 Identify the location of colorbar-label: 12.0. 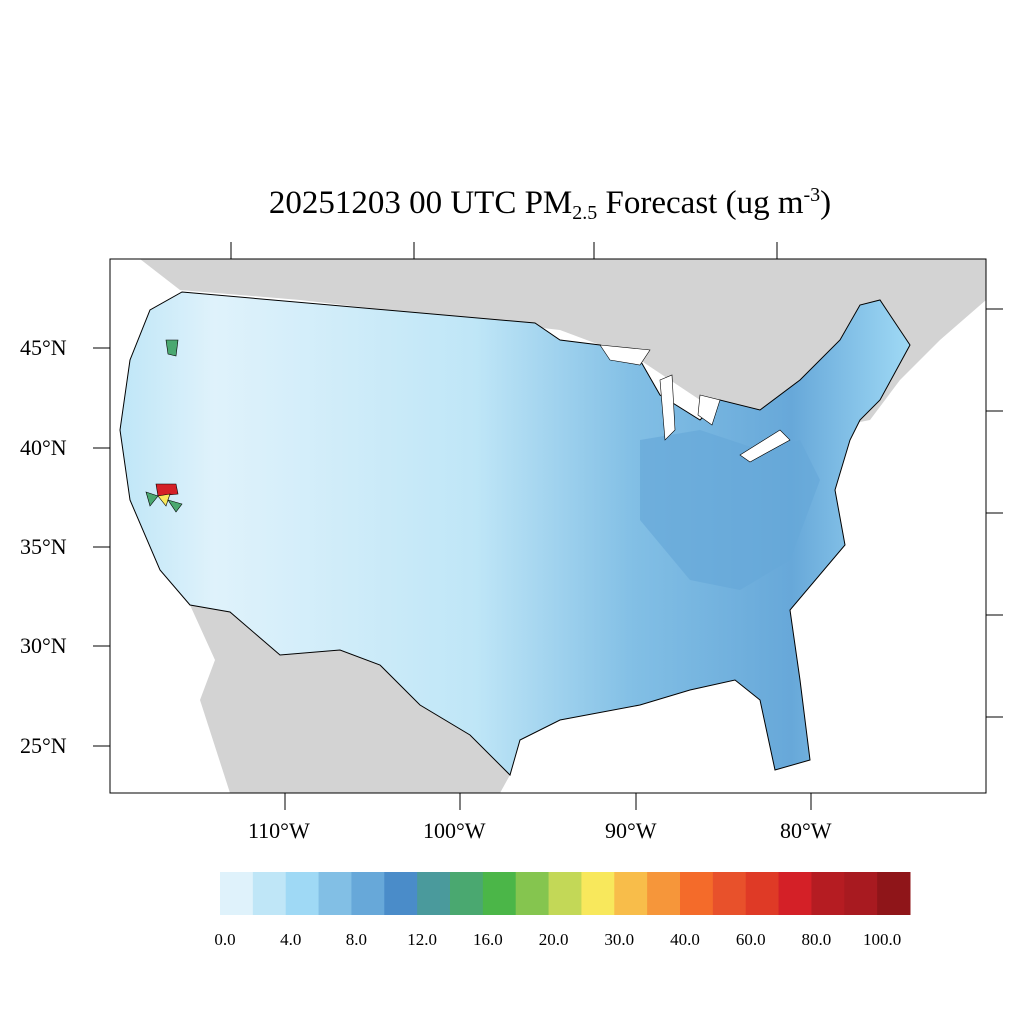
(422, 939).